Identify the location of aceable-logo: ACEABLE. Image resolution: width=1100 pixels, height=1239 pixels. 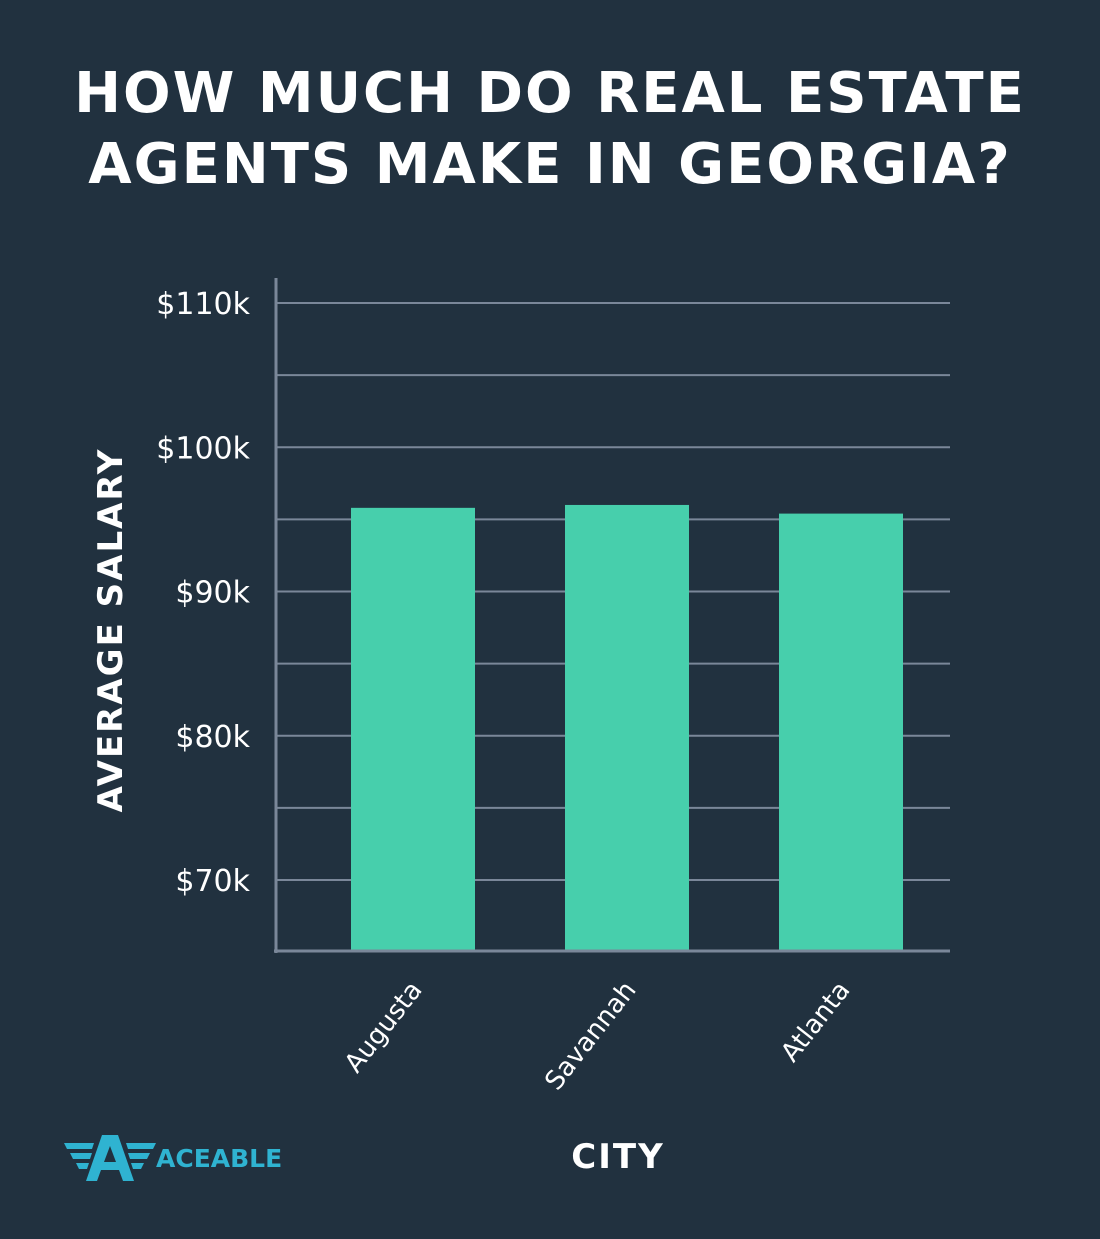
(173, 1158).